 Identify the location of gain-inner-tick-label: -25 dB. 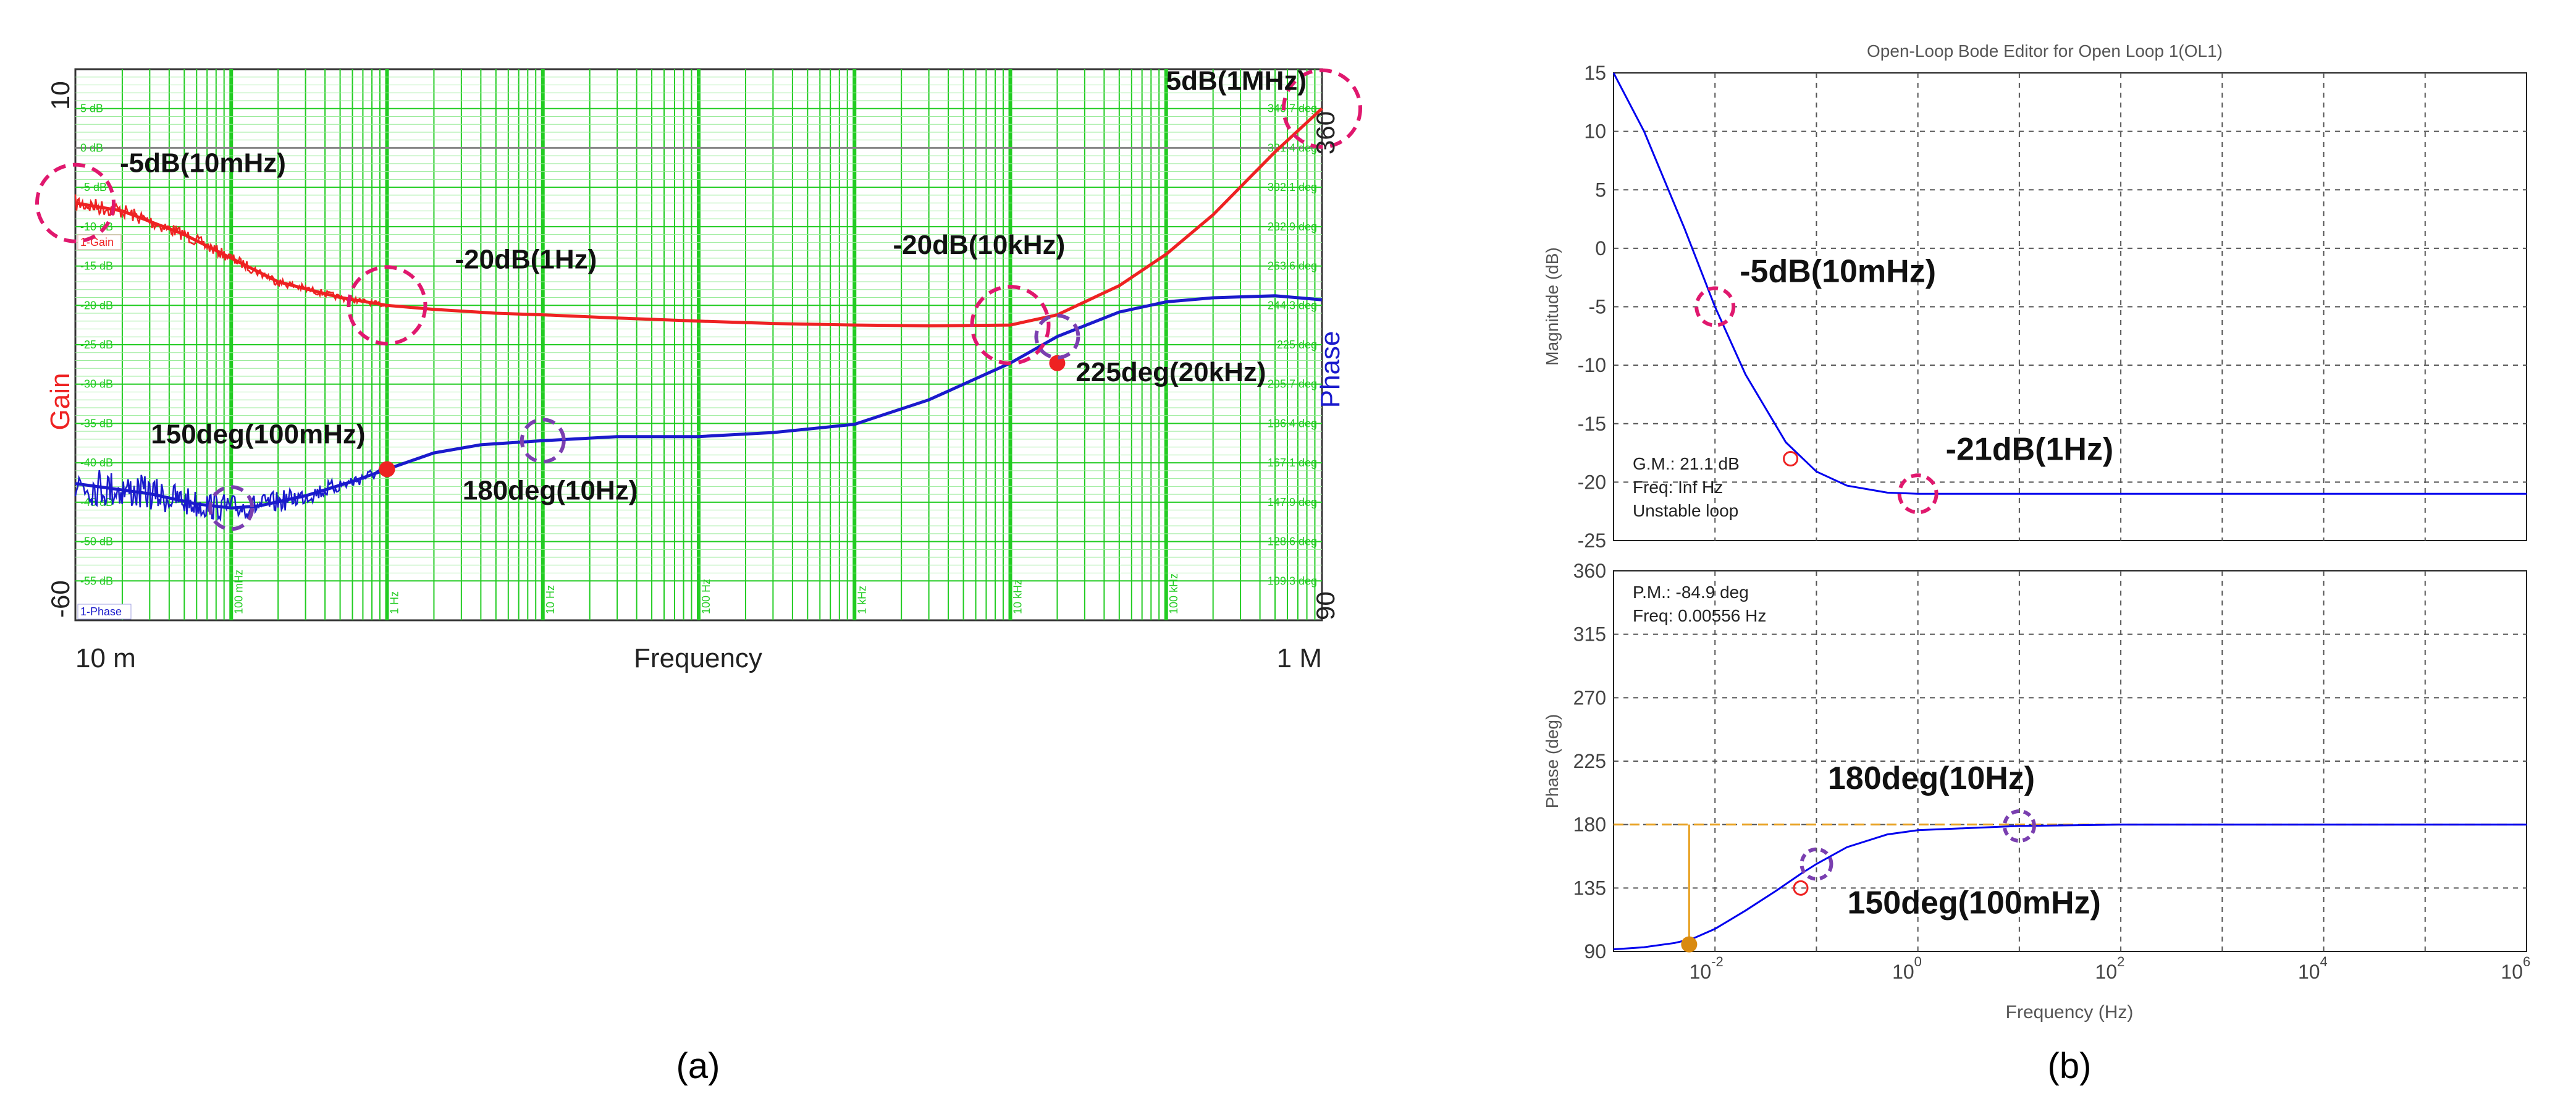
(96, 345).